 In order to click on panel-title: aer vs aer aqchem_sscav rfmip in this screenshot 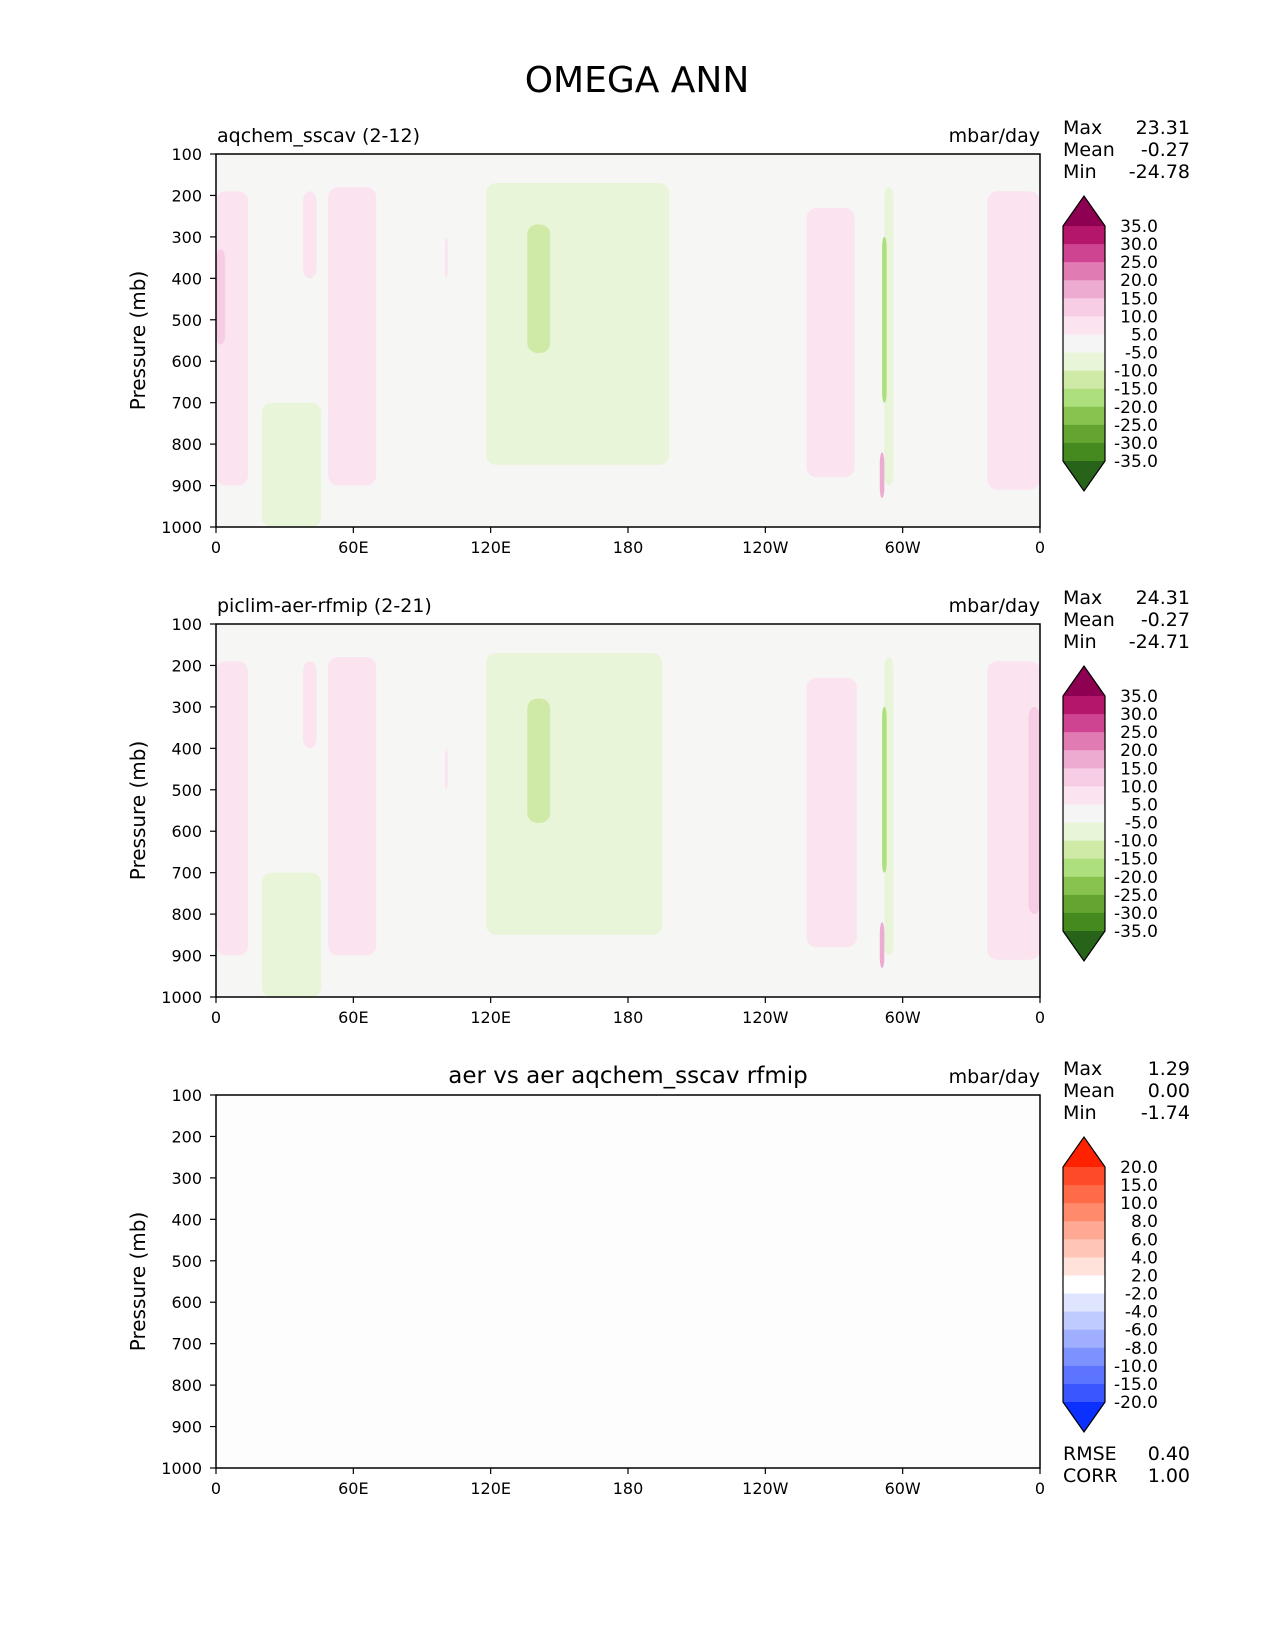, I will do `click(627, 1076)`.